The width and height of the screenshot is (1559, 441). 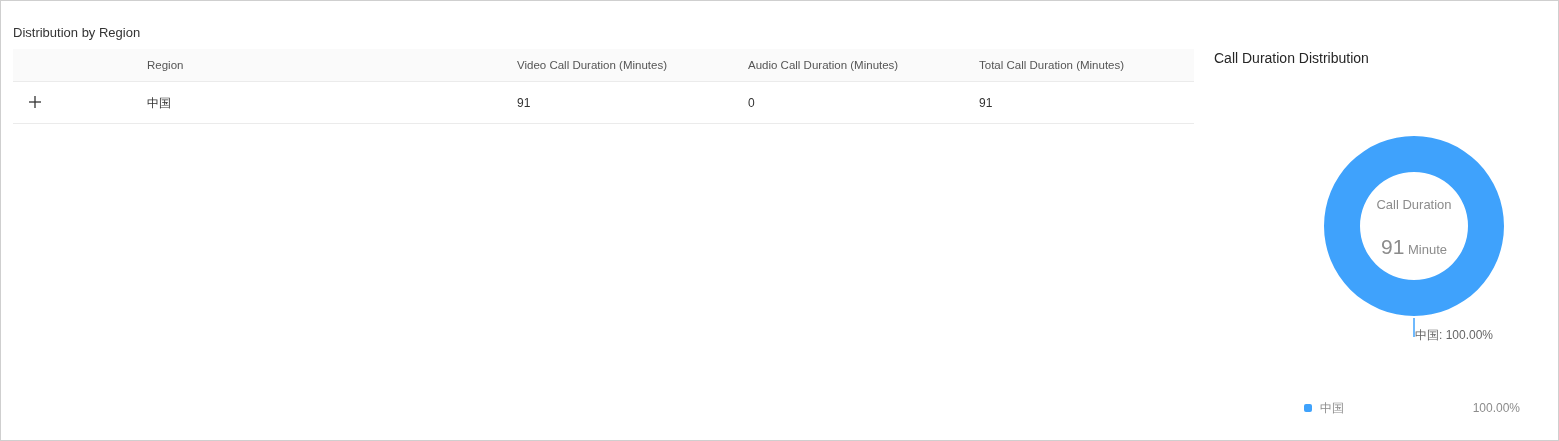 I want to click on text: 0, so click(x=751, y=103).